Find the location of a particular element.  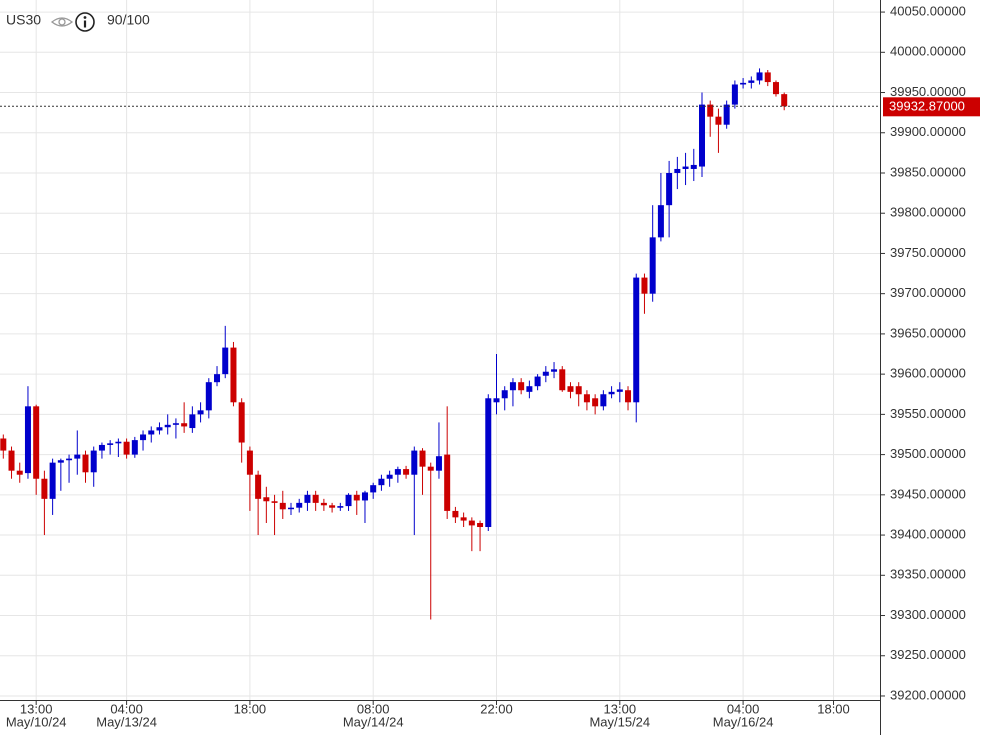

y-tick-label: 39200.00000 is located at coordinates (928, 694).